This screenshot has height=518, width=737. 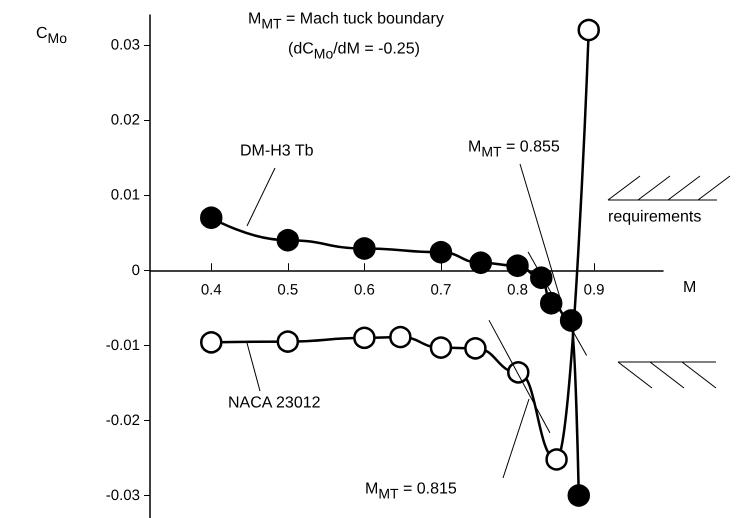 I want to click on text: DM-H3 Tb, so click(x=277, y=151).